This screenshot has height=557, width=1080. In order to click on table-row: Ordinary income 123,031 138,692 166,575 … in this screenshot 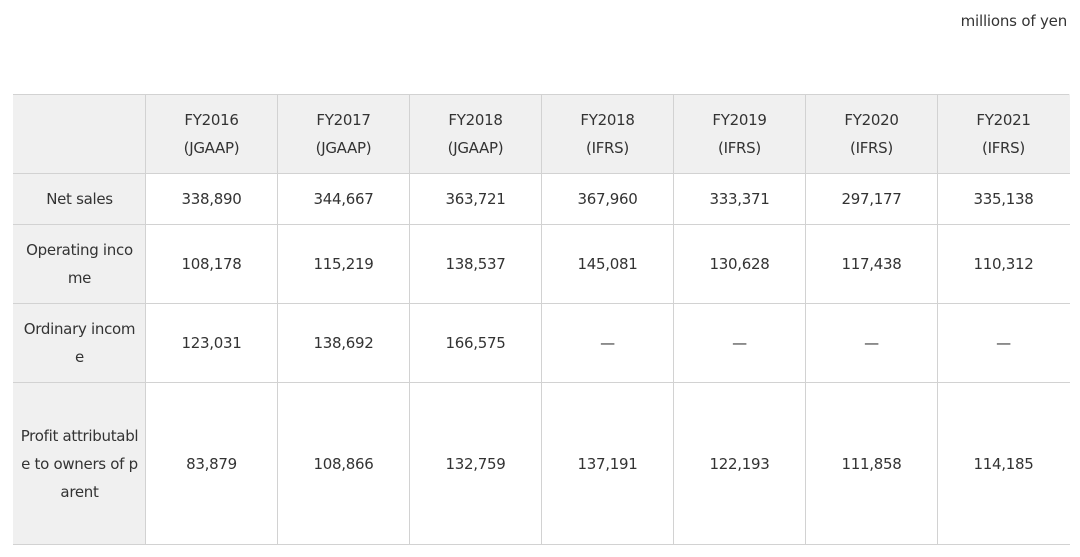, I will do `click(541, 343)`.